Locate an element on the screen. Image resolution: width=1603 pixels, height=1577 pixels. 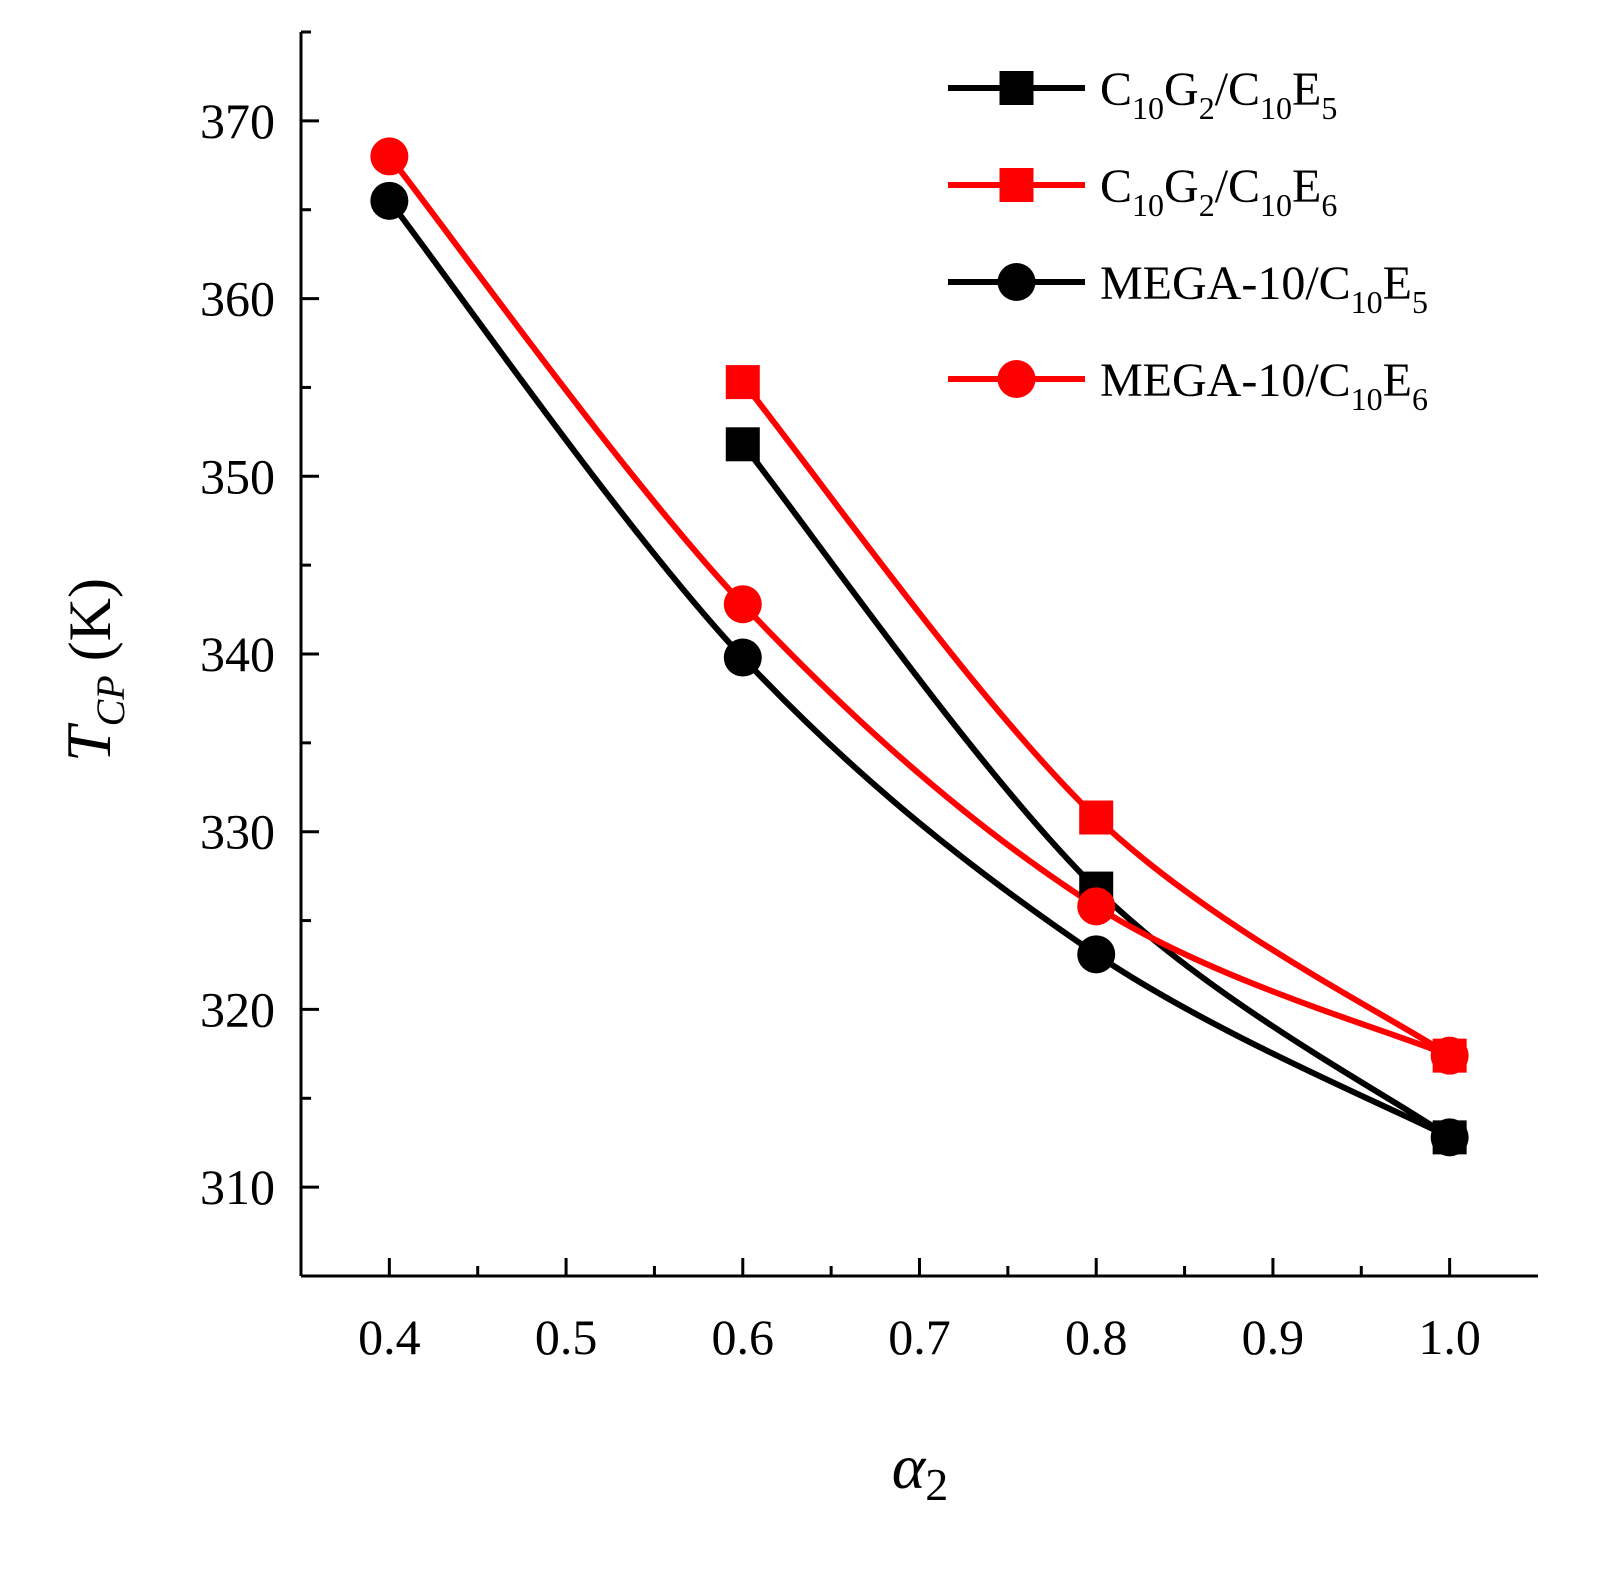
y-tick-label: 360 is located at coordinates (237, 299).